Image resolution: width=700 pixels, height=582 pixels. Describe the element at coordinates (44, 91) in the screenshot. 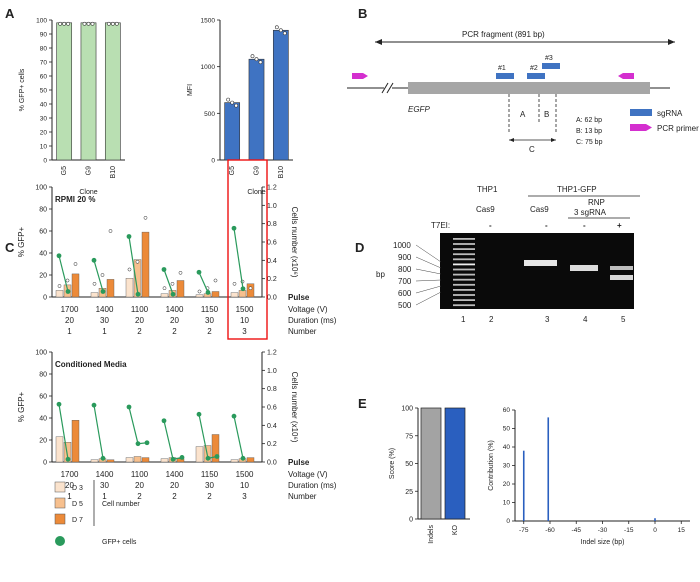

I see `a0-ytick-label-5: 50` at that location.